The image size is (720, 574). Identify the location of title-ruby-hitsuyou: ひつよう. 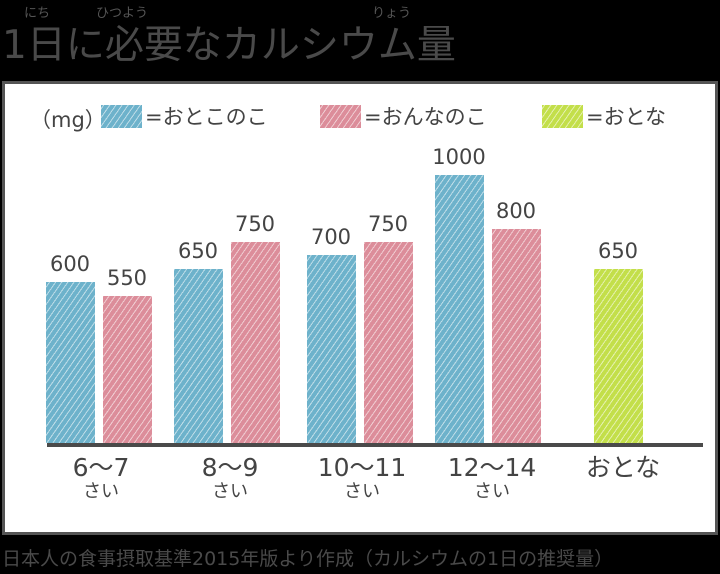
(122, 13).